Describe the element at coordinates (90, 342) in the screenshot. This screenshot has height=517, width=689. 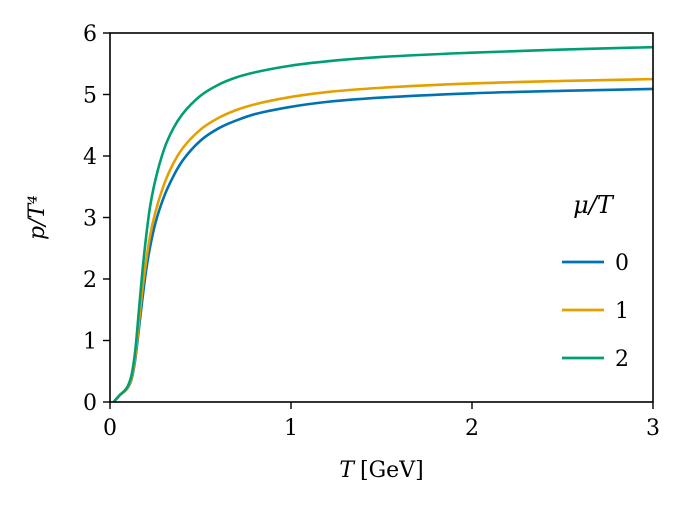
I see `y-tick-label: 1` at that location.